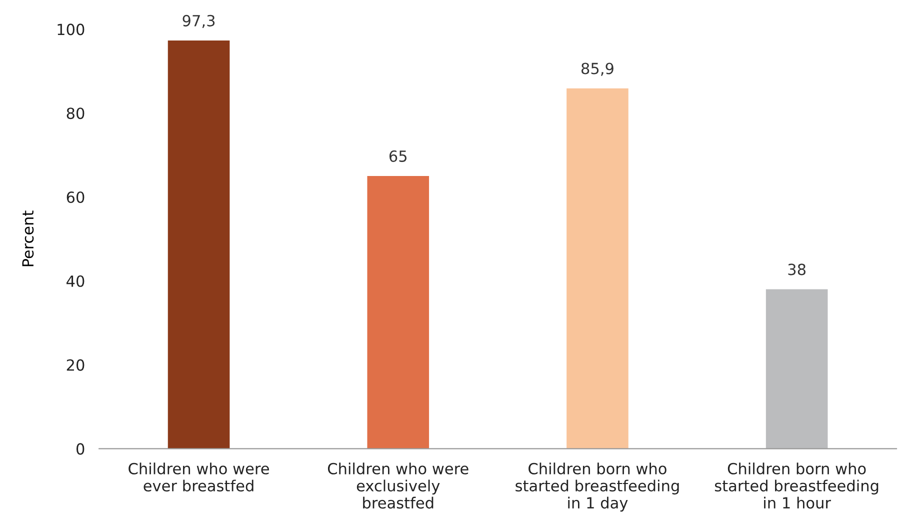 The image size is (901, 531). I want to click on x-tick-label: Children who were ever breastfed, so click(198, 477).